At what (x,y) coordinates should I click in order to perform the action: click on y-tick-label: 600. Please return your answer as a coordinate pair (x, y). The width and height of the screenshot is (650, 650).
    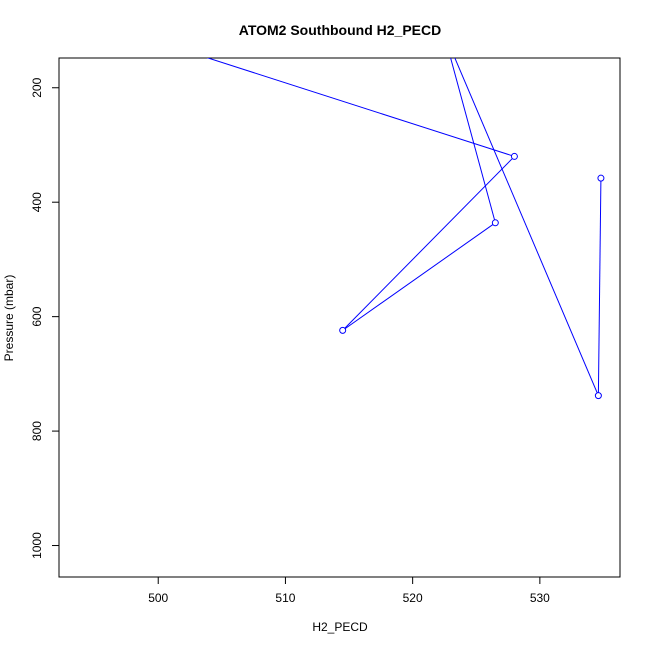
    Looking at the image, I should click on (37, 316).